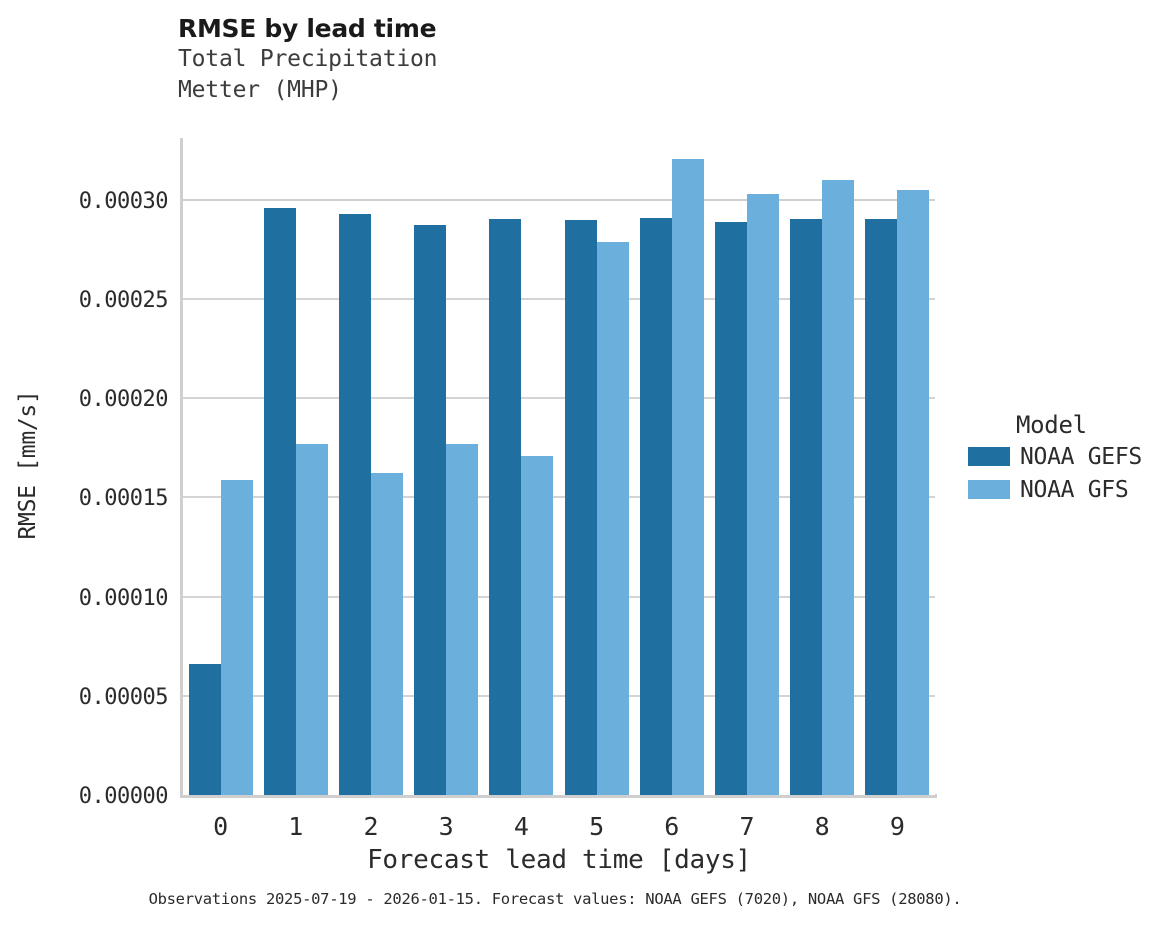 Image resolution: width=1175 pixels, height=928 pixels. Describe the element at coordinates (28, 465) in the screenshot. I see `y-axis-title: RMSE [mm/s]` at that location.